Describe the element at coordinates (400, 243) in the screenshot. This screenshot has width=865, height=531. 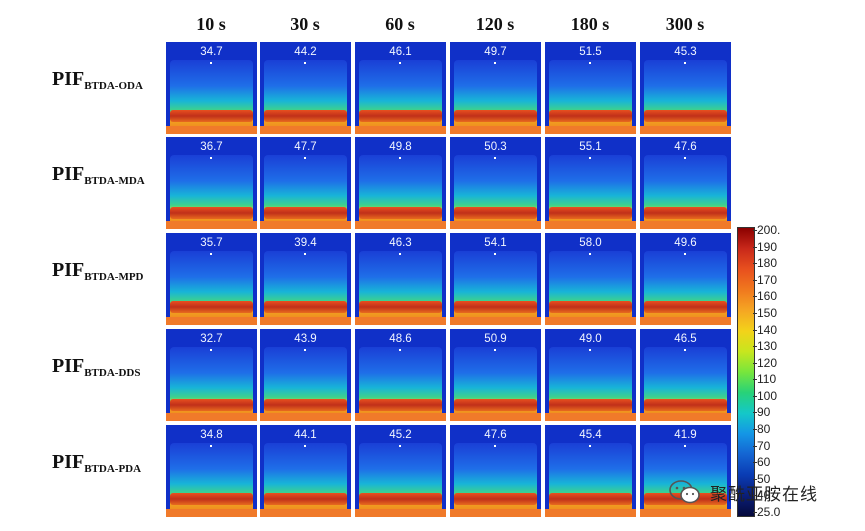
I see `max-temperature-value: 46.3` at that location.